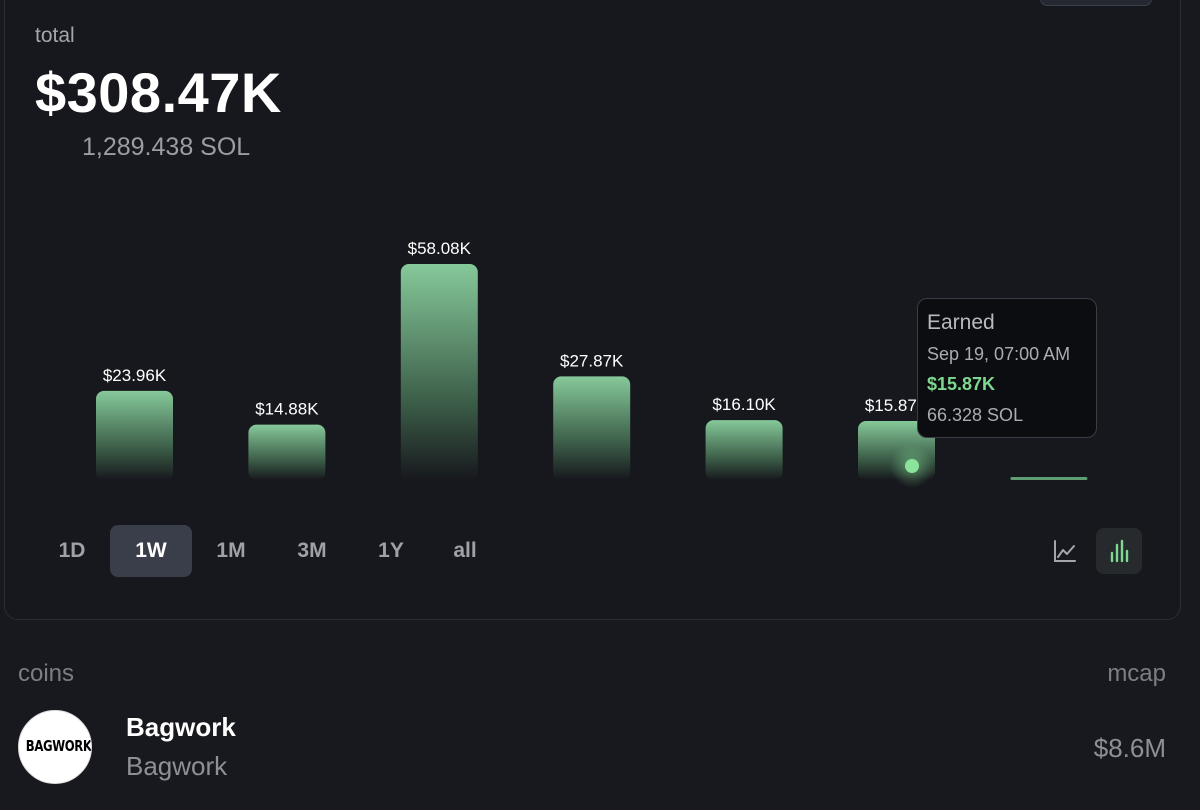 Image resolution: width=1200 pixels, height=810 pixels. I want to click on bar-value-label: $27.87K, so click(592, 360).